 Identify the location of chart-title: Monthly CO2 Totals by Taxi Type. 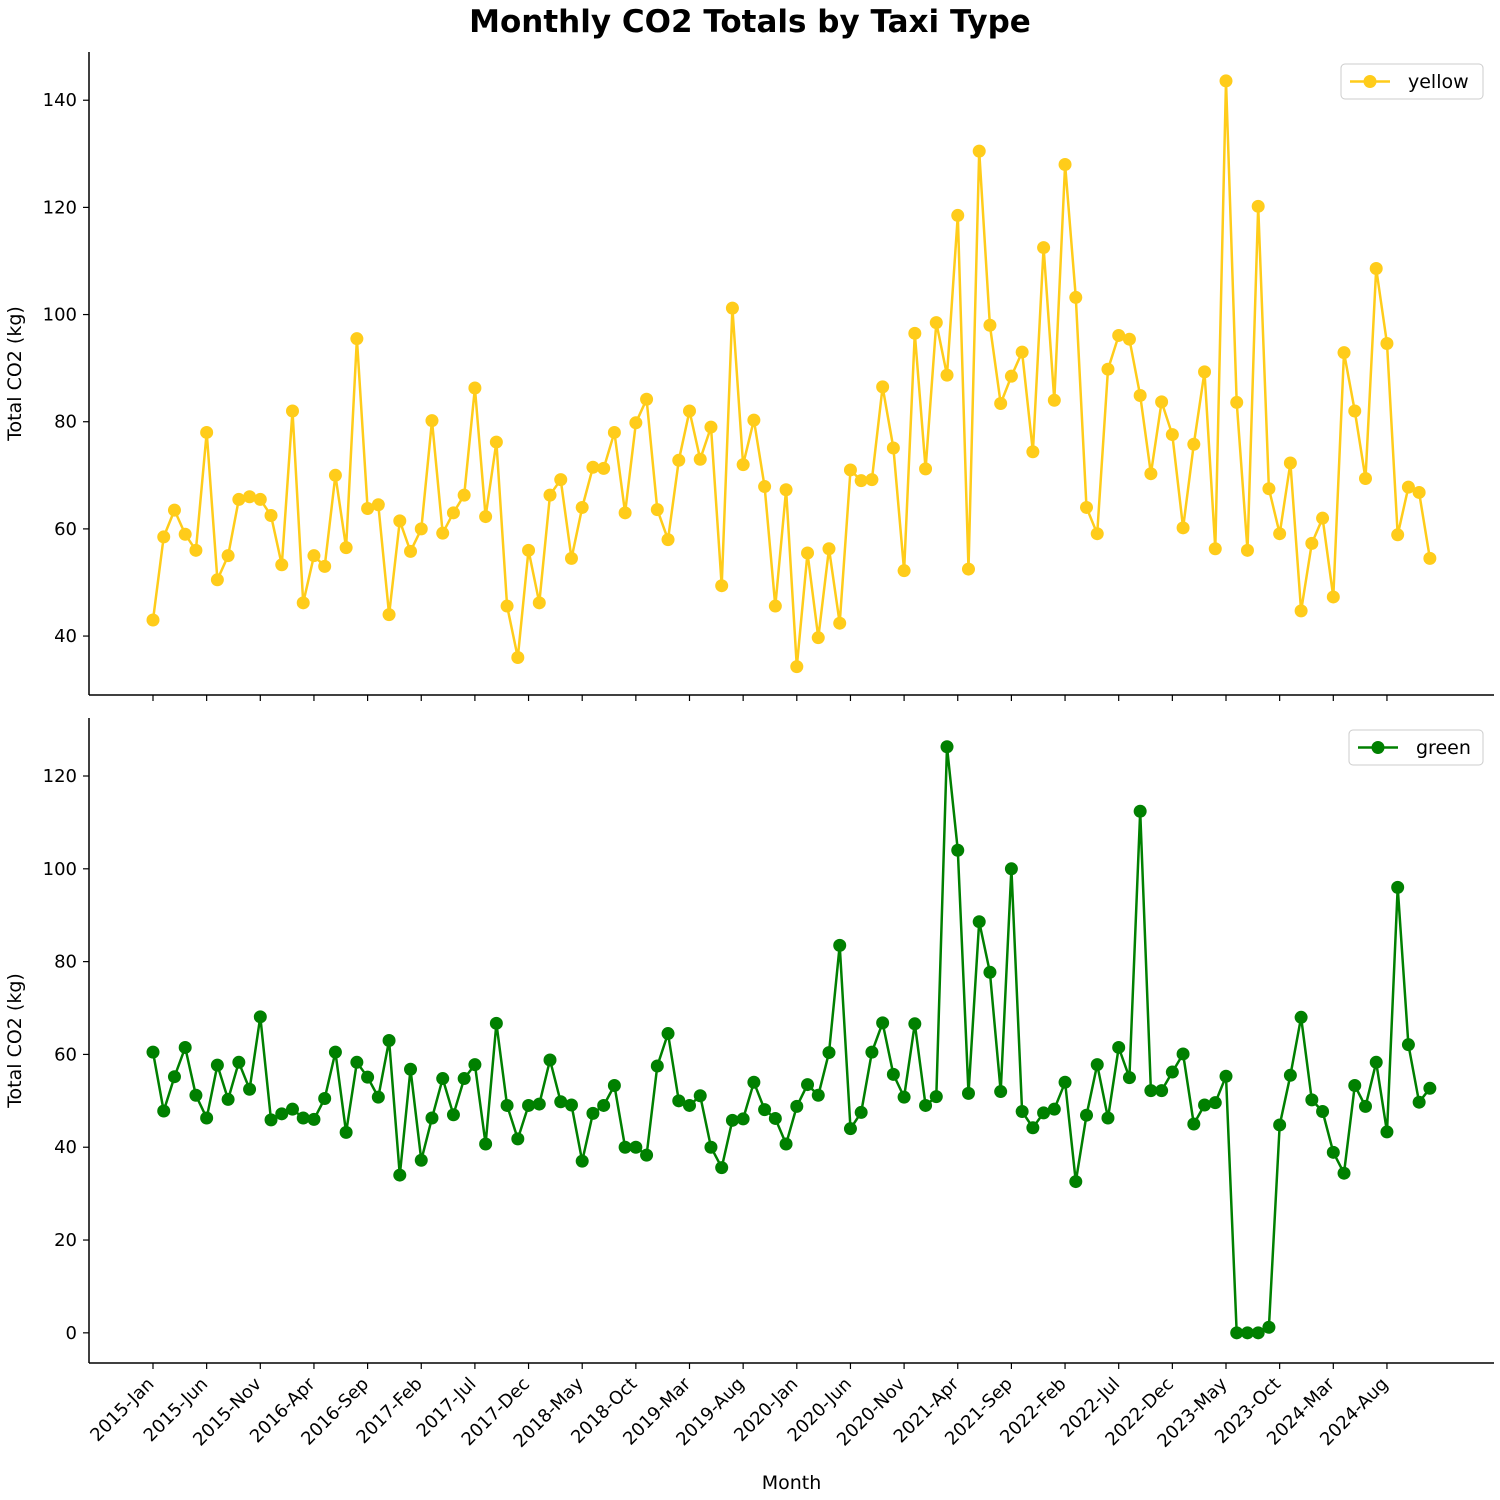
(750, 22).